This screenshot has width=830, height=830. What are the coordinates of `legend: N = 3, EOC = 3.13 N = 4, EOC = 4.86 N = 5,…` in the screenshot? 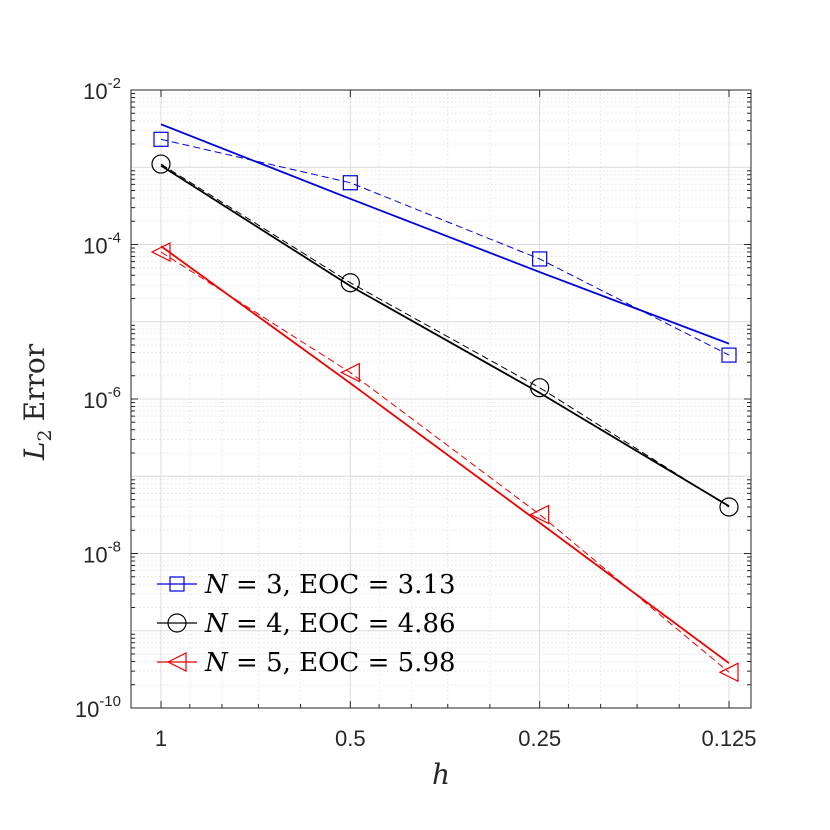 It's located at (306, 624).